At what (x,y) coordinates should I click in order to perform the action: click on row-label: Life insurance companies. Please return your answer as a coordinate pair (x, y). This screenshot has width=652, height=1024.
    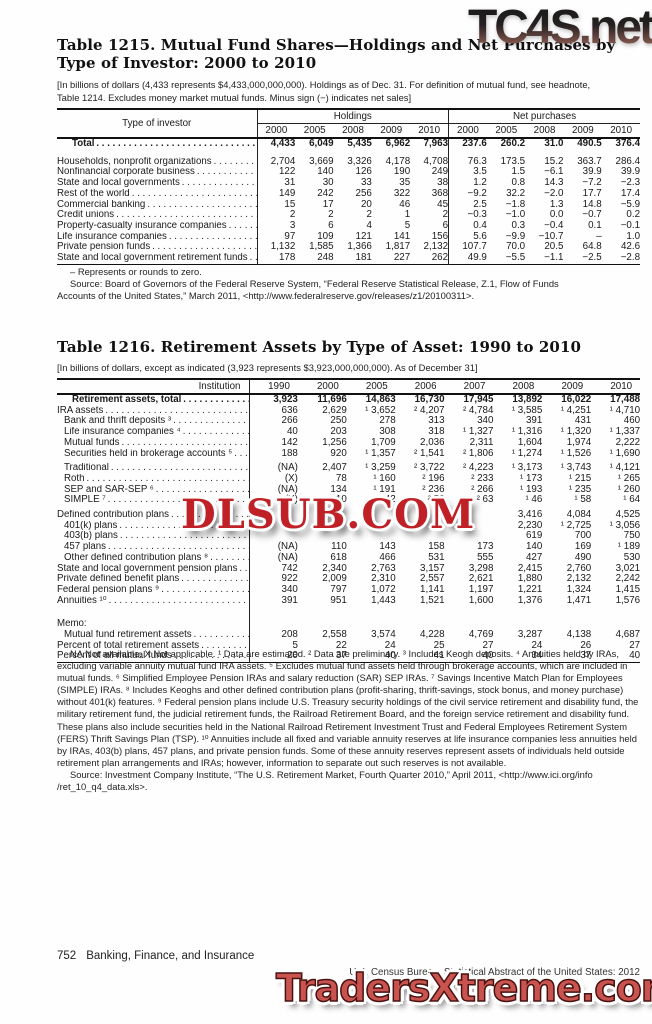
    Looking at the image, I should click on (157, 237).